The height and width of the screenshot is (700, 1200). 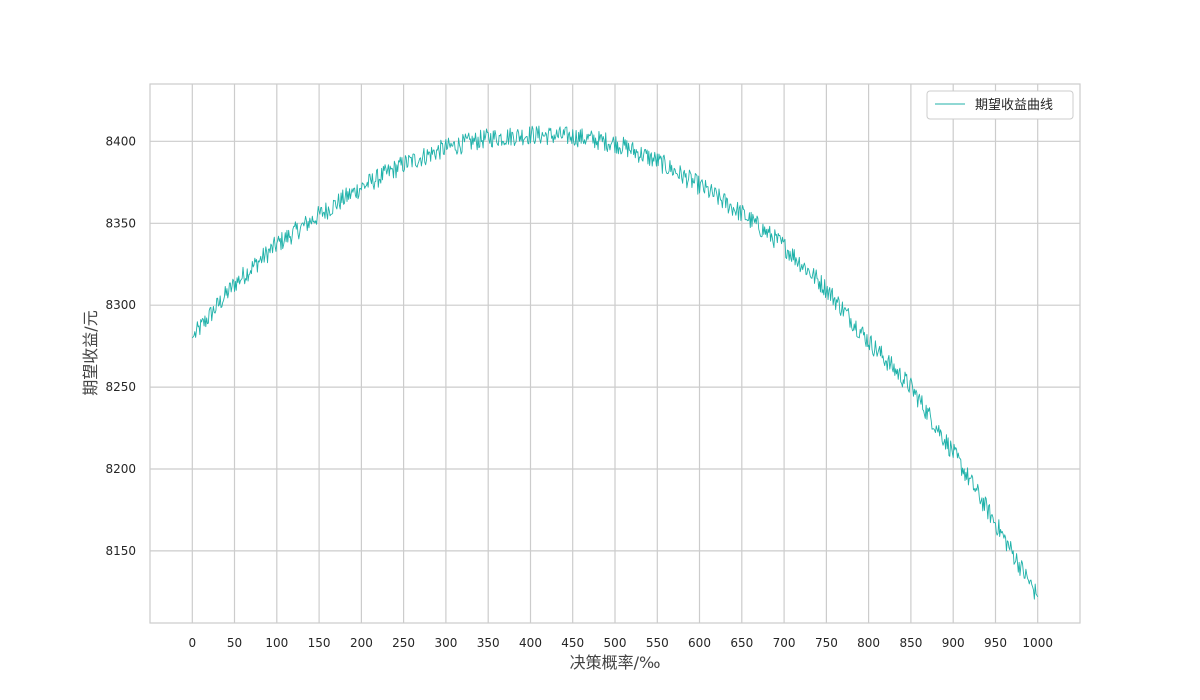 What do you see at coordinates (120, 223) in the screenshot?
I see `y-tick-label: 8350` at bounding box center [120, 223].